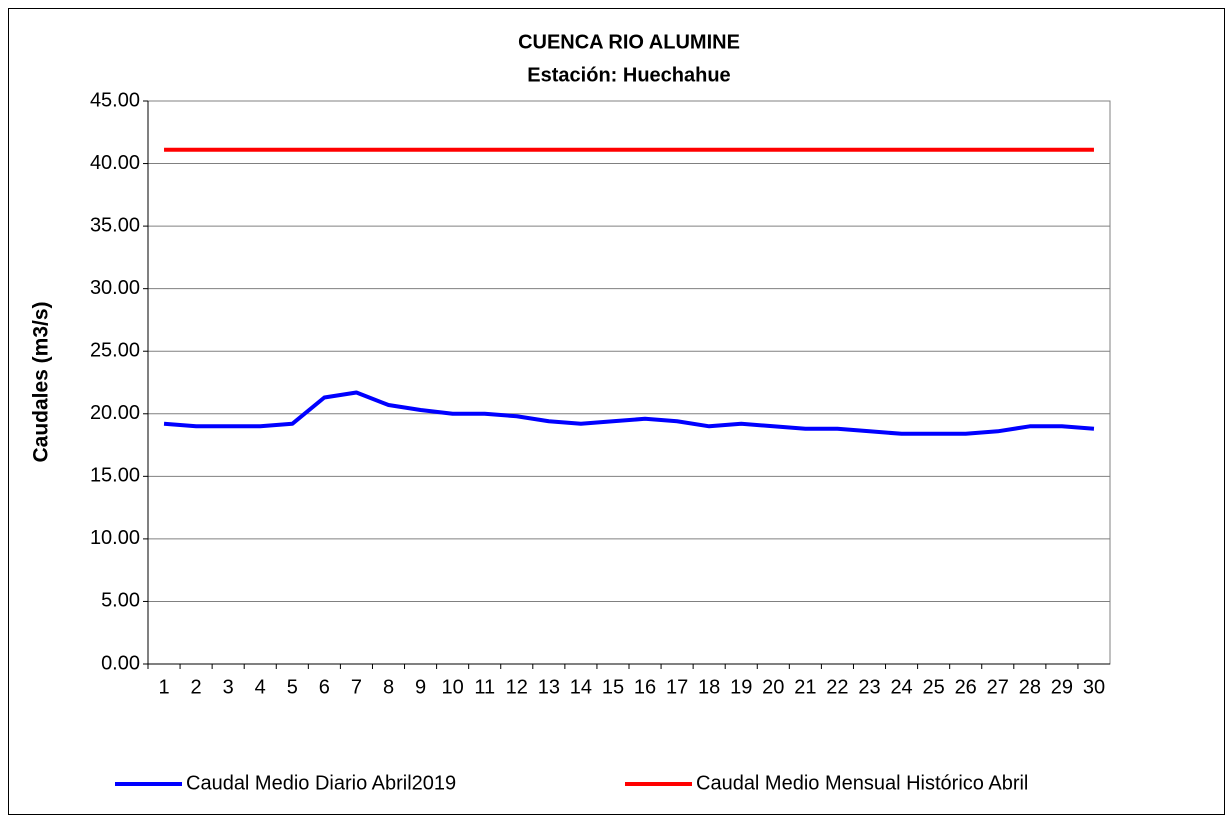  Describe the element at coordinates (196, 687) in the screenshot. I see `x-tick-label: 2` at that location.